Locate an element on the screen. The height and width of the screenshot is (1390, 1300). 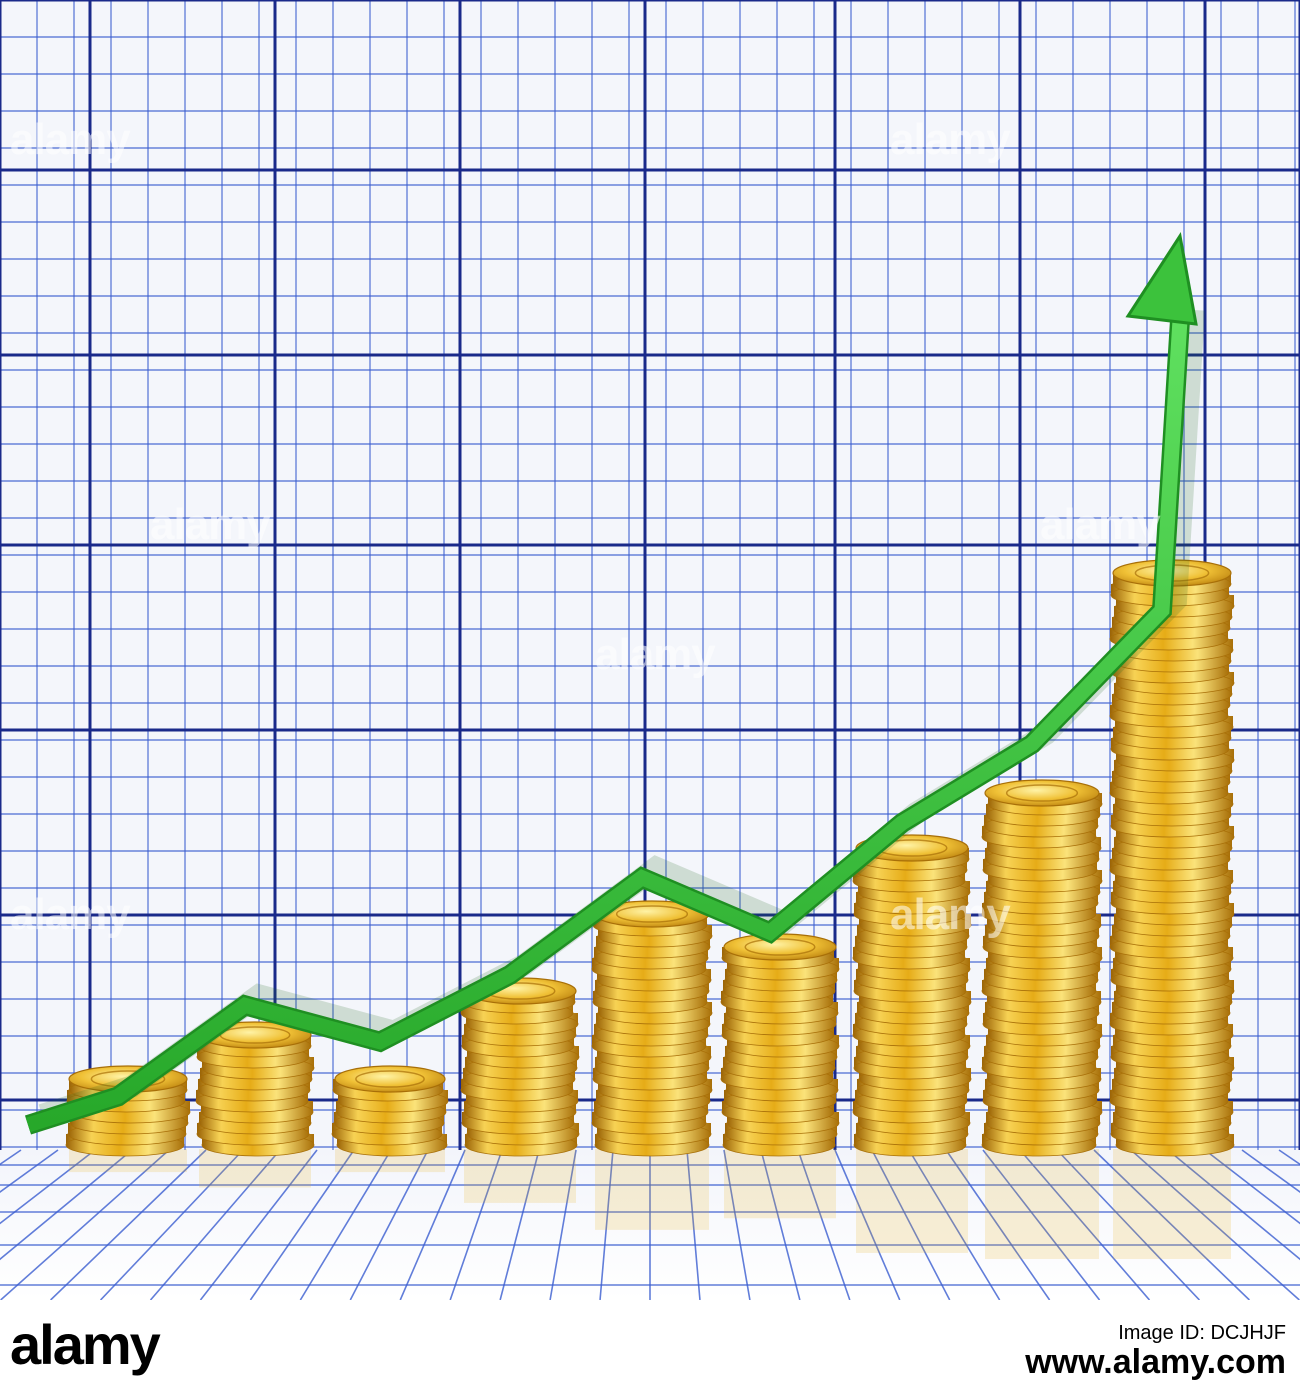
alamy-logo: alamy is located at coordinates (85, 1344).